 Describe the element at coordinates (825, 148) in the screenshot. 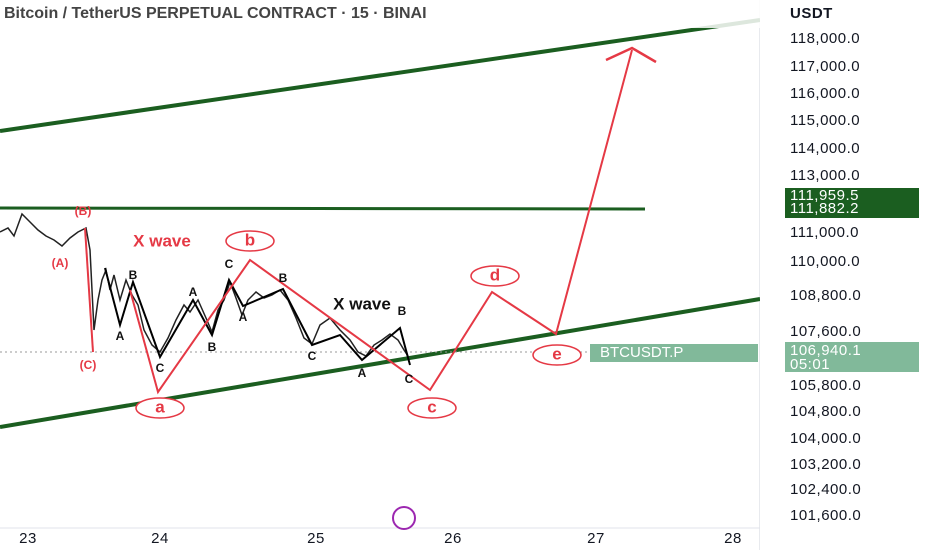

I see `price-label: 114,000.0` at that location.